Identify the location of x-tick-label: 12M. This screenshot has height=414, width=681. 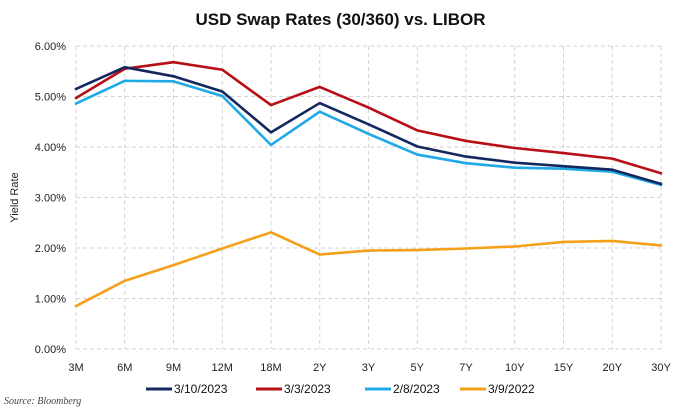
(222, 368).